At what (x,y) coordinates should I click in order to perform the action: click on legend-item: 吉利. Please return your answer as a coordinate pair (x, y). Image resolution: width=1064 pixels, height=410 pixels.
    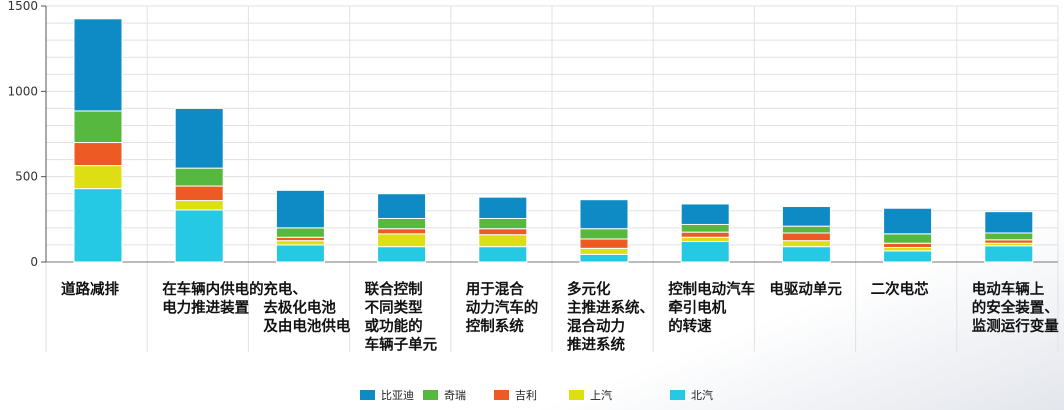
    Looking at the image, I should click on (515, 395).